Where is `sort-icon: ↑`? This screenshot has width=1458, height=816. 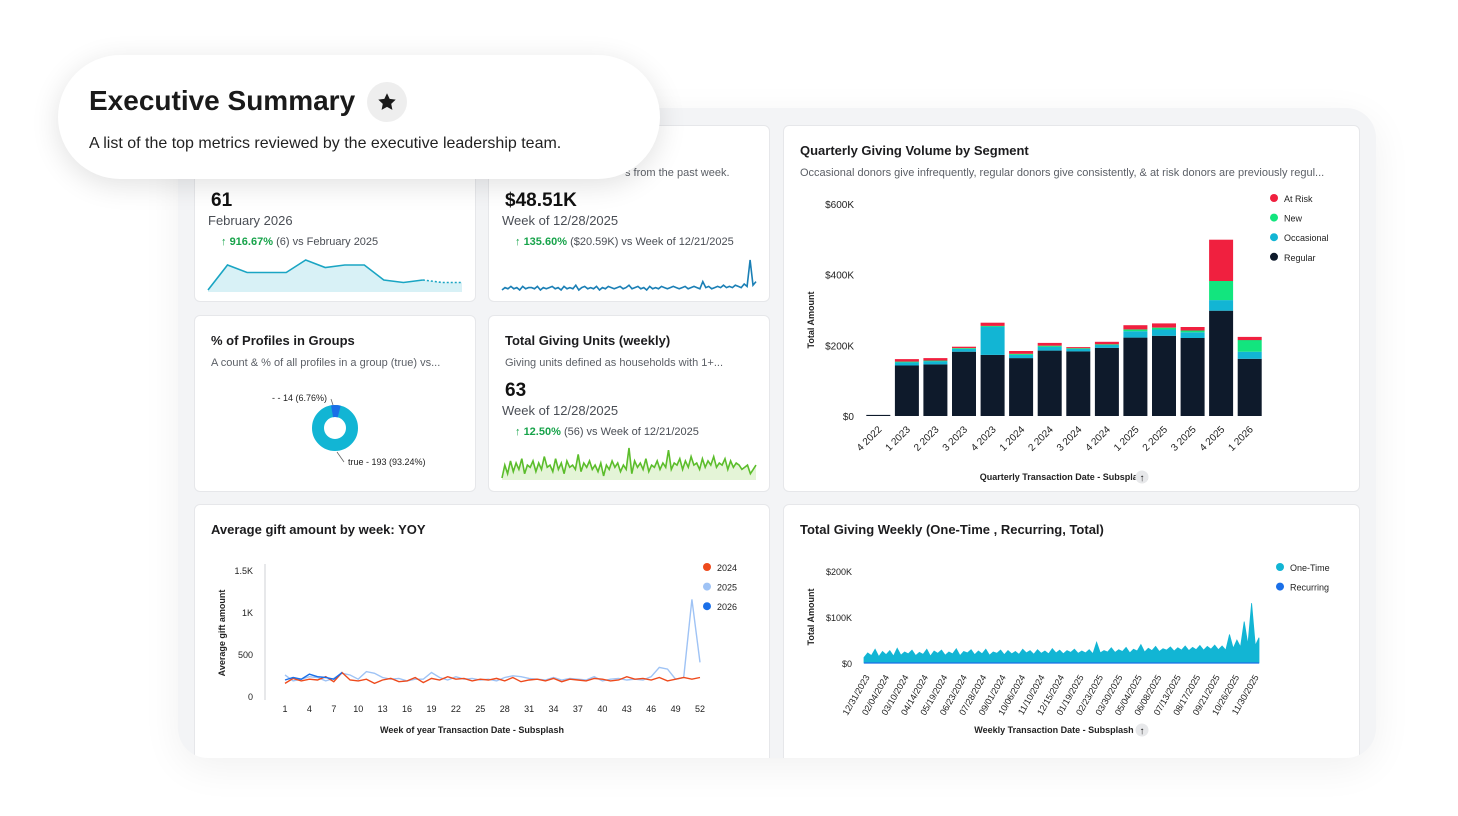
sort-icon: ↑ is located at coordinates (1142, 730).